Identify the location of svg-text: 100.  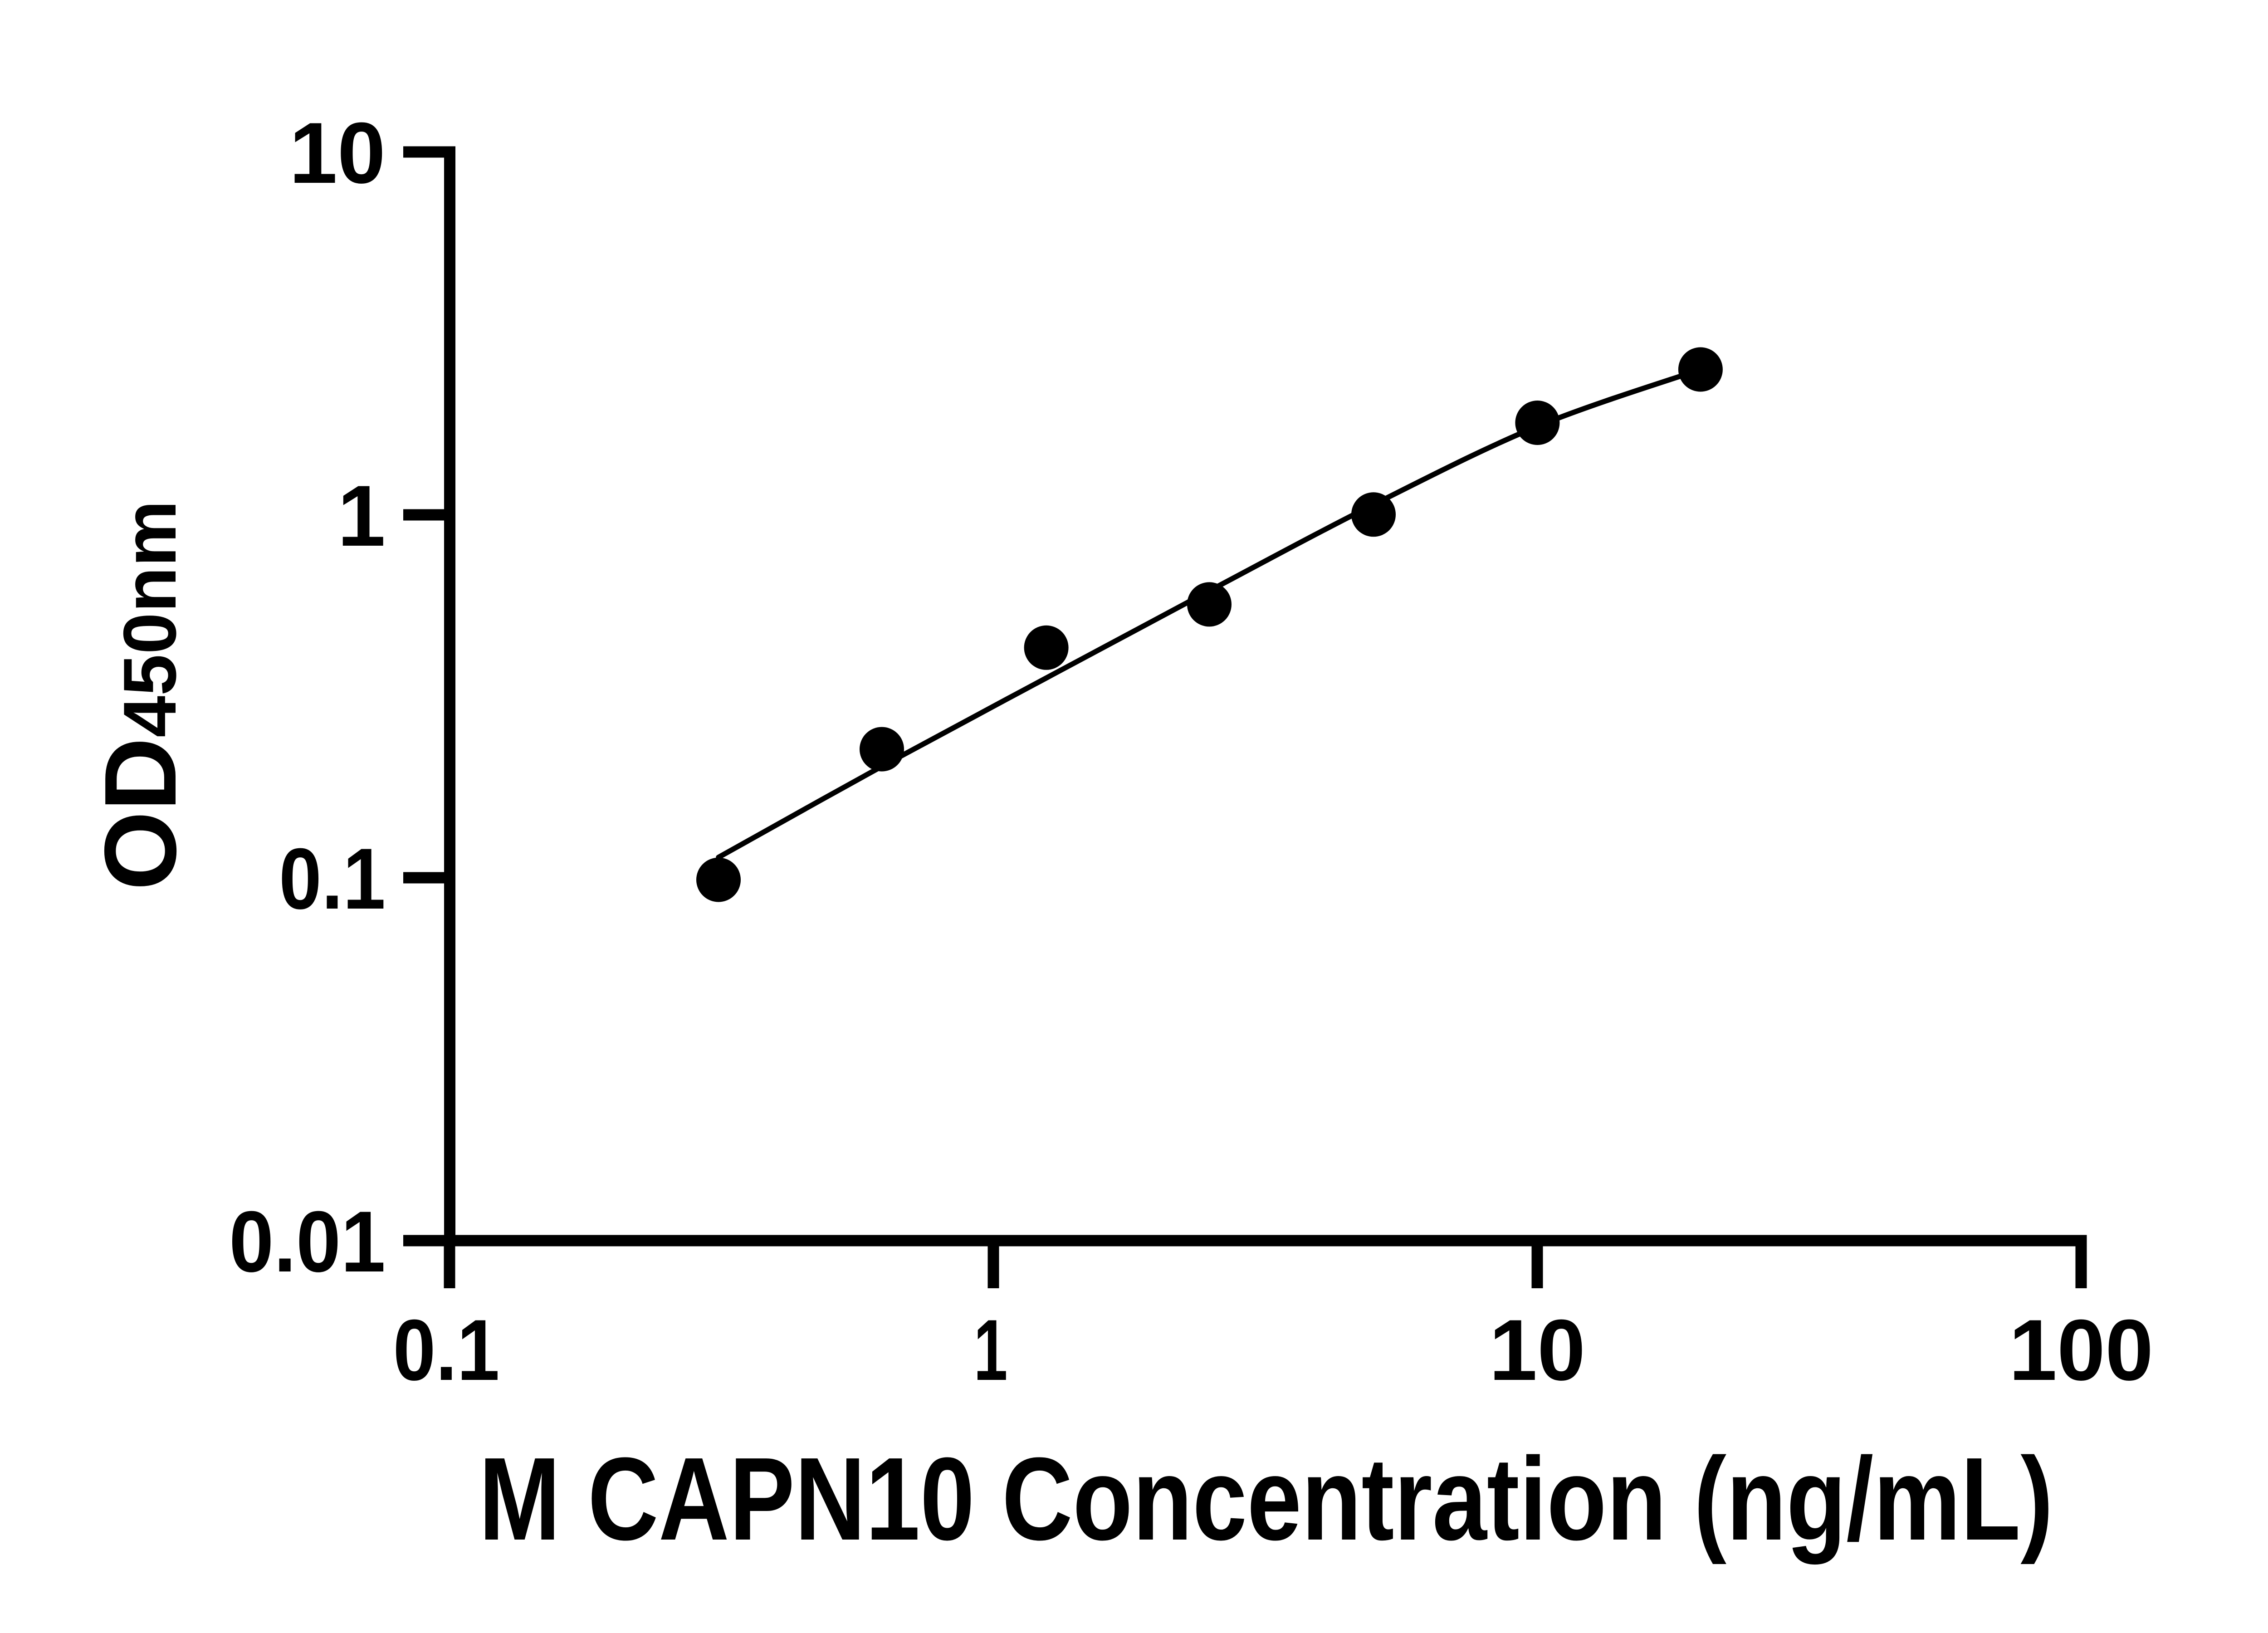
(2081, 1350).